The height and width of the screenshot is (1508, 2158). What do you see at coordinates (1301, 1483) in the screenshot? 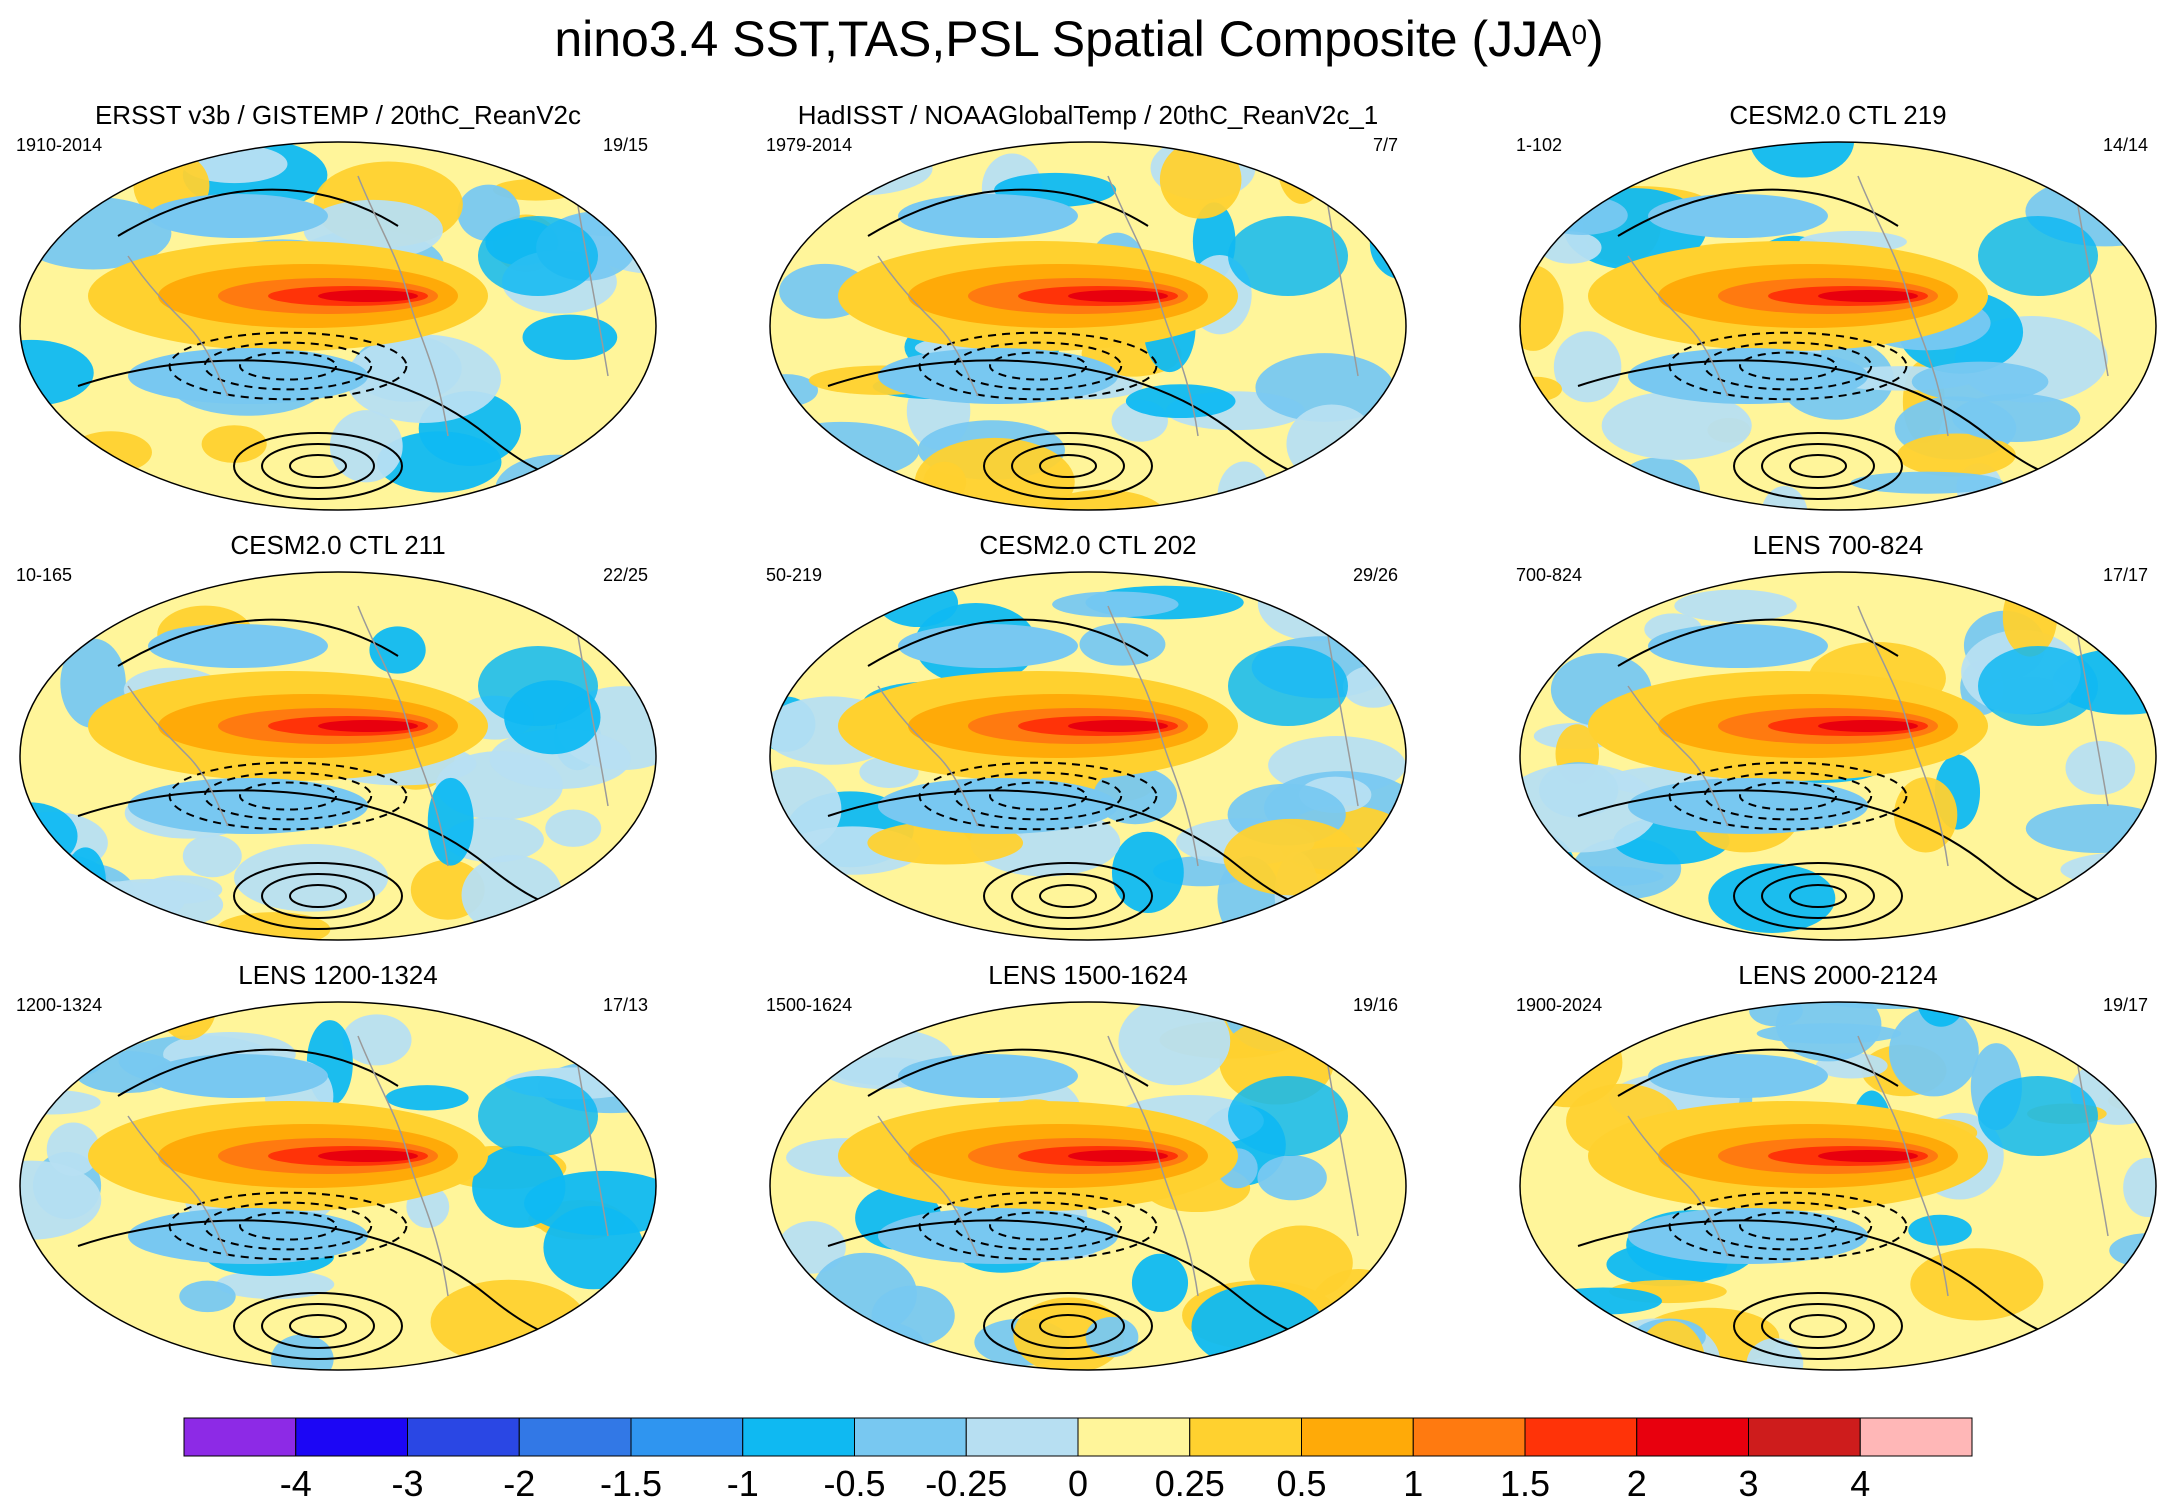
I see `colorbar-tick-label: 0.5` at bounding box center [1301, 1483].